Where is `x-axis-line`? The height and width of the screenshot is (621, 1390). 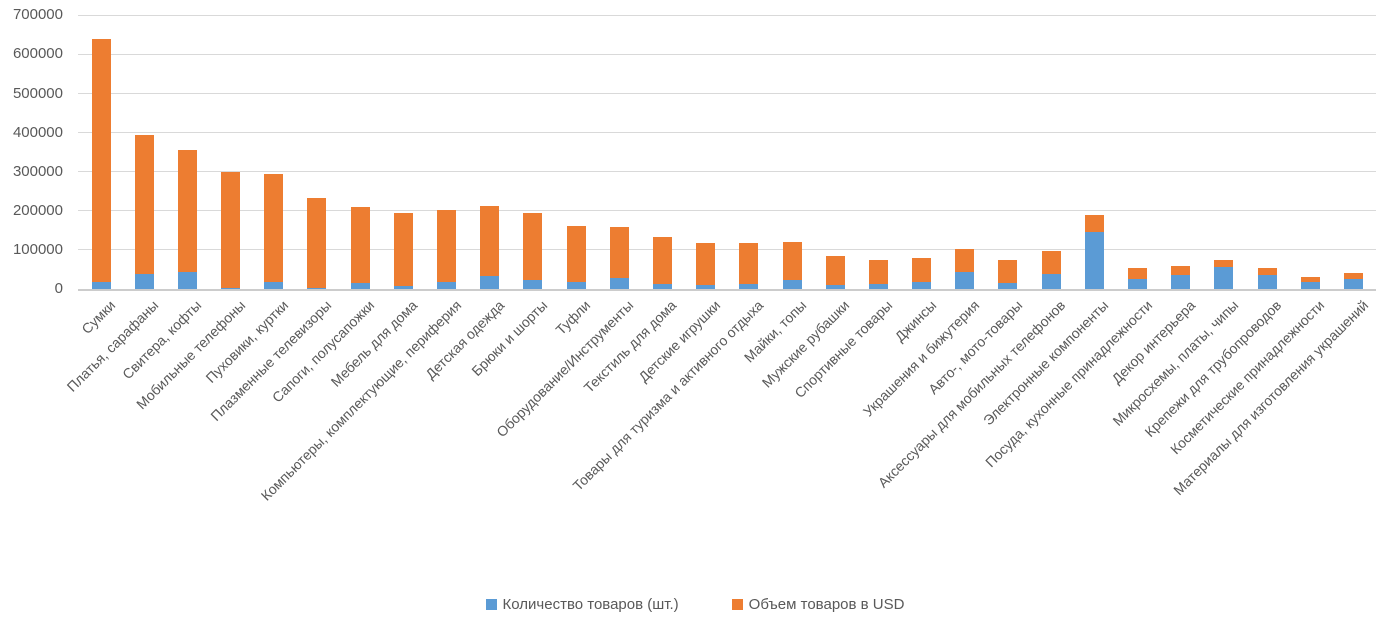
x-axis-line is located at coordinates (727, 289).